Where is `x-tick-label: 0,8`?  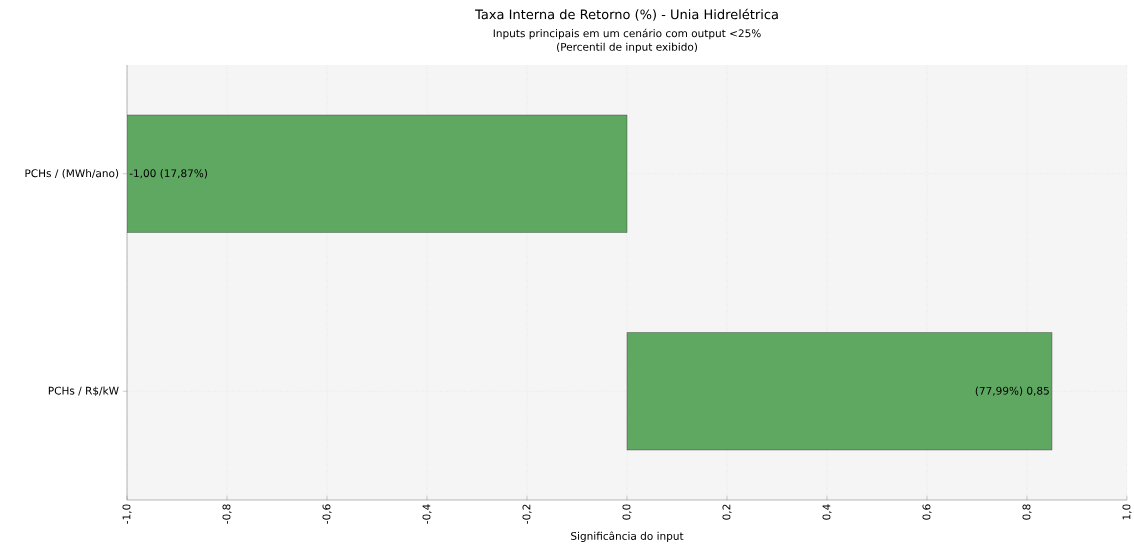
x-tick-label: 0,8 is located at coordinates (1027, 512).